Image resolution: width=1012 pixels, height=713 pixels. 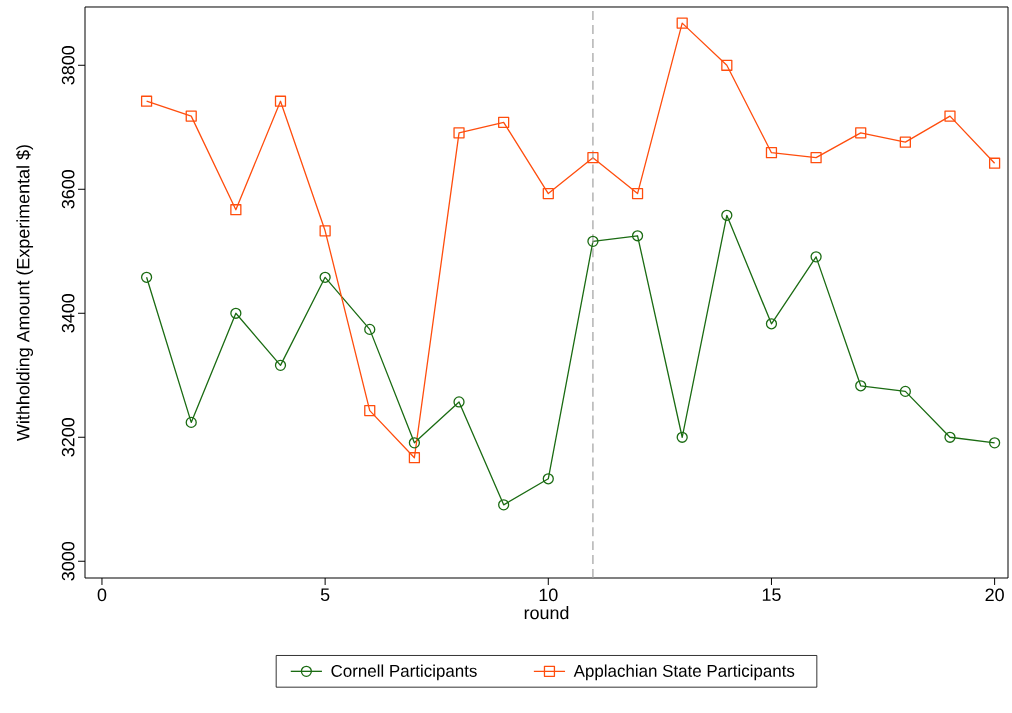 I want to click on y-tick-label: 3200, so click(x=68, y=437).